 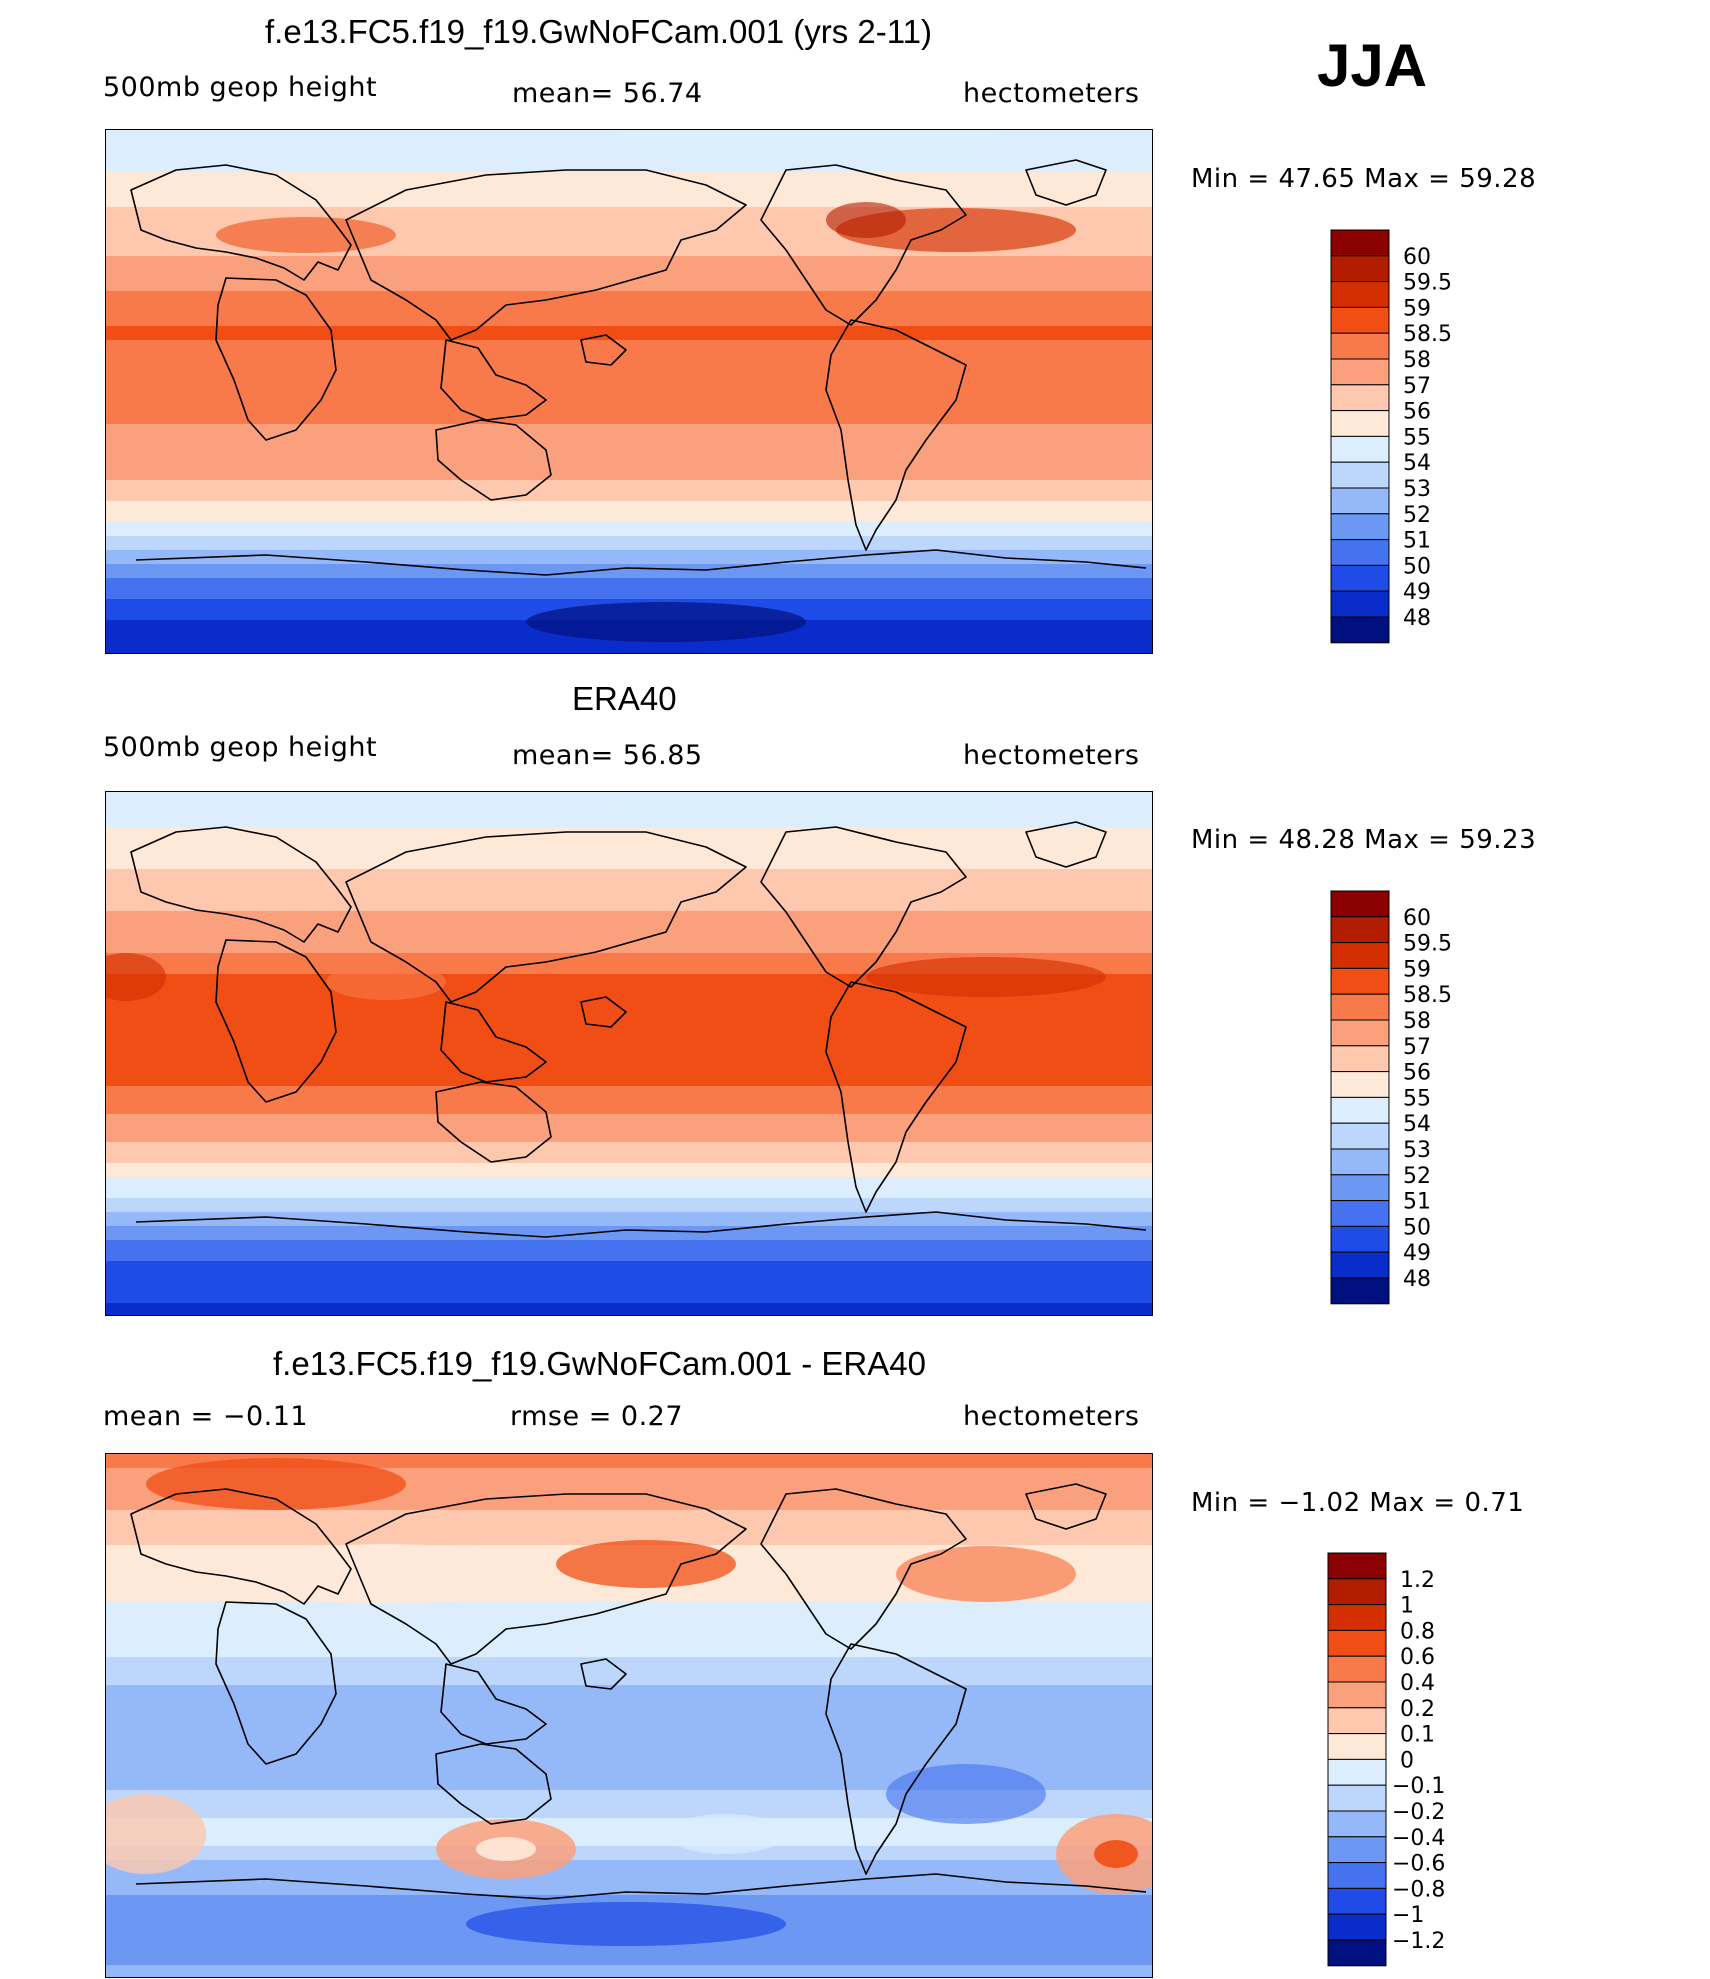 I want to click on colorbar-tick-label: 58, so click(x=1417, y=1021).